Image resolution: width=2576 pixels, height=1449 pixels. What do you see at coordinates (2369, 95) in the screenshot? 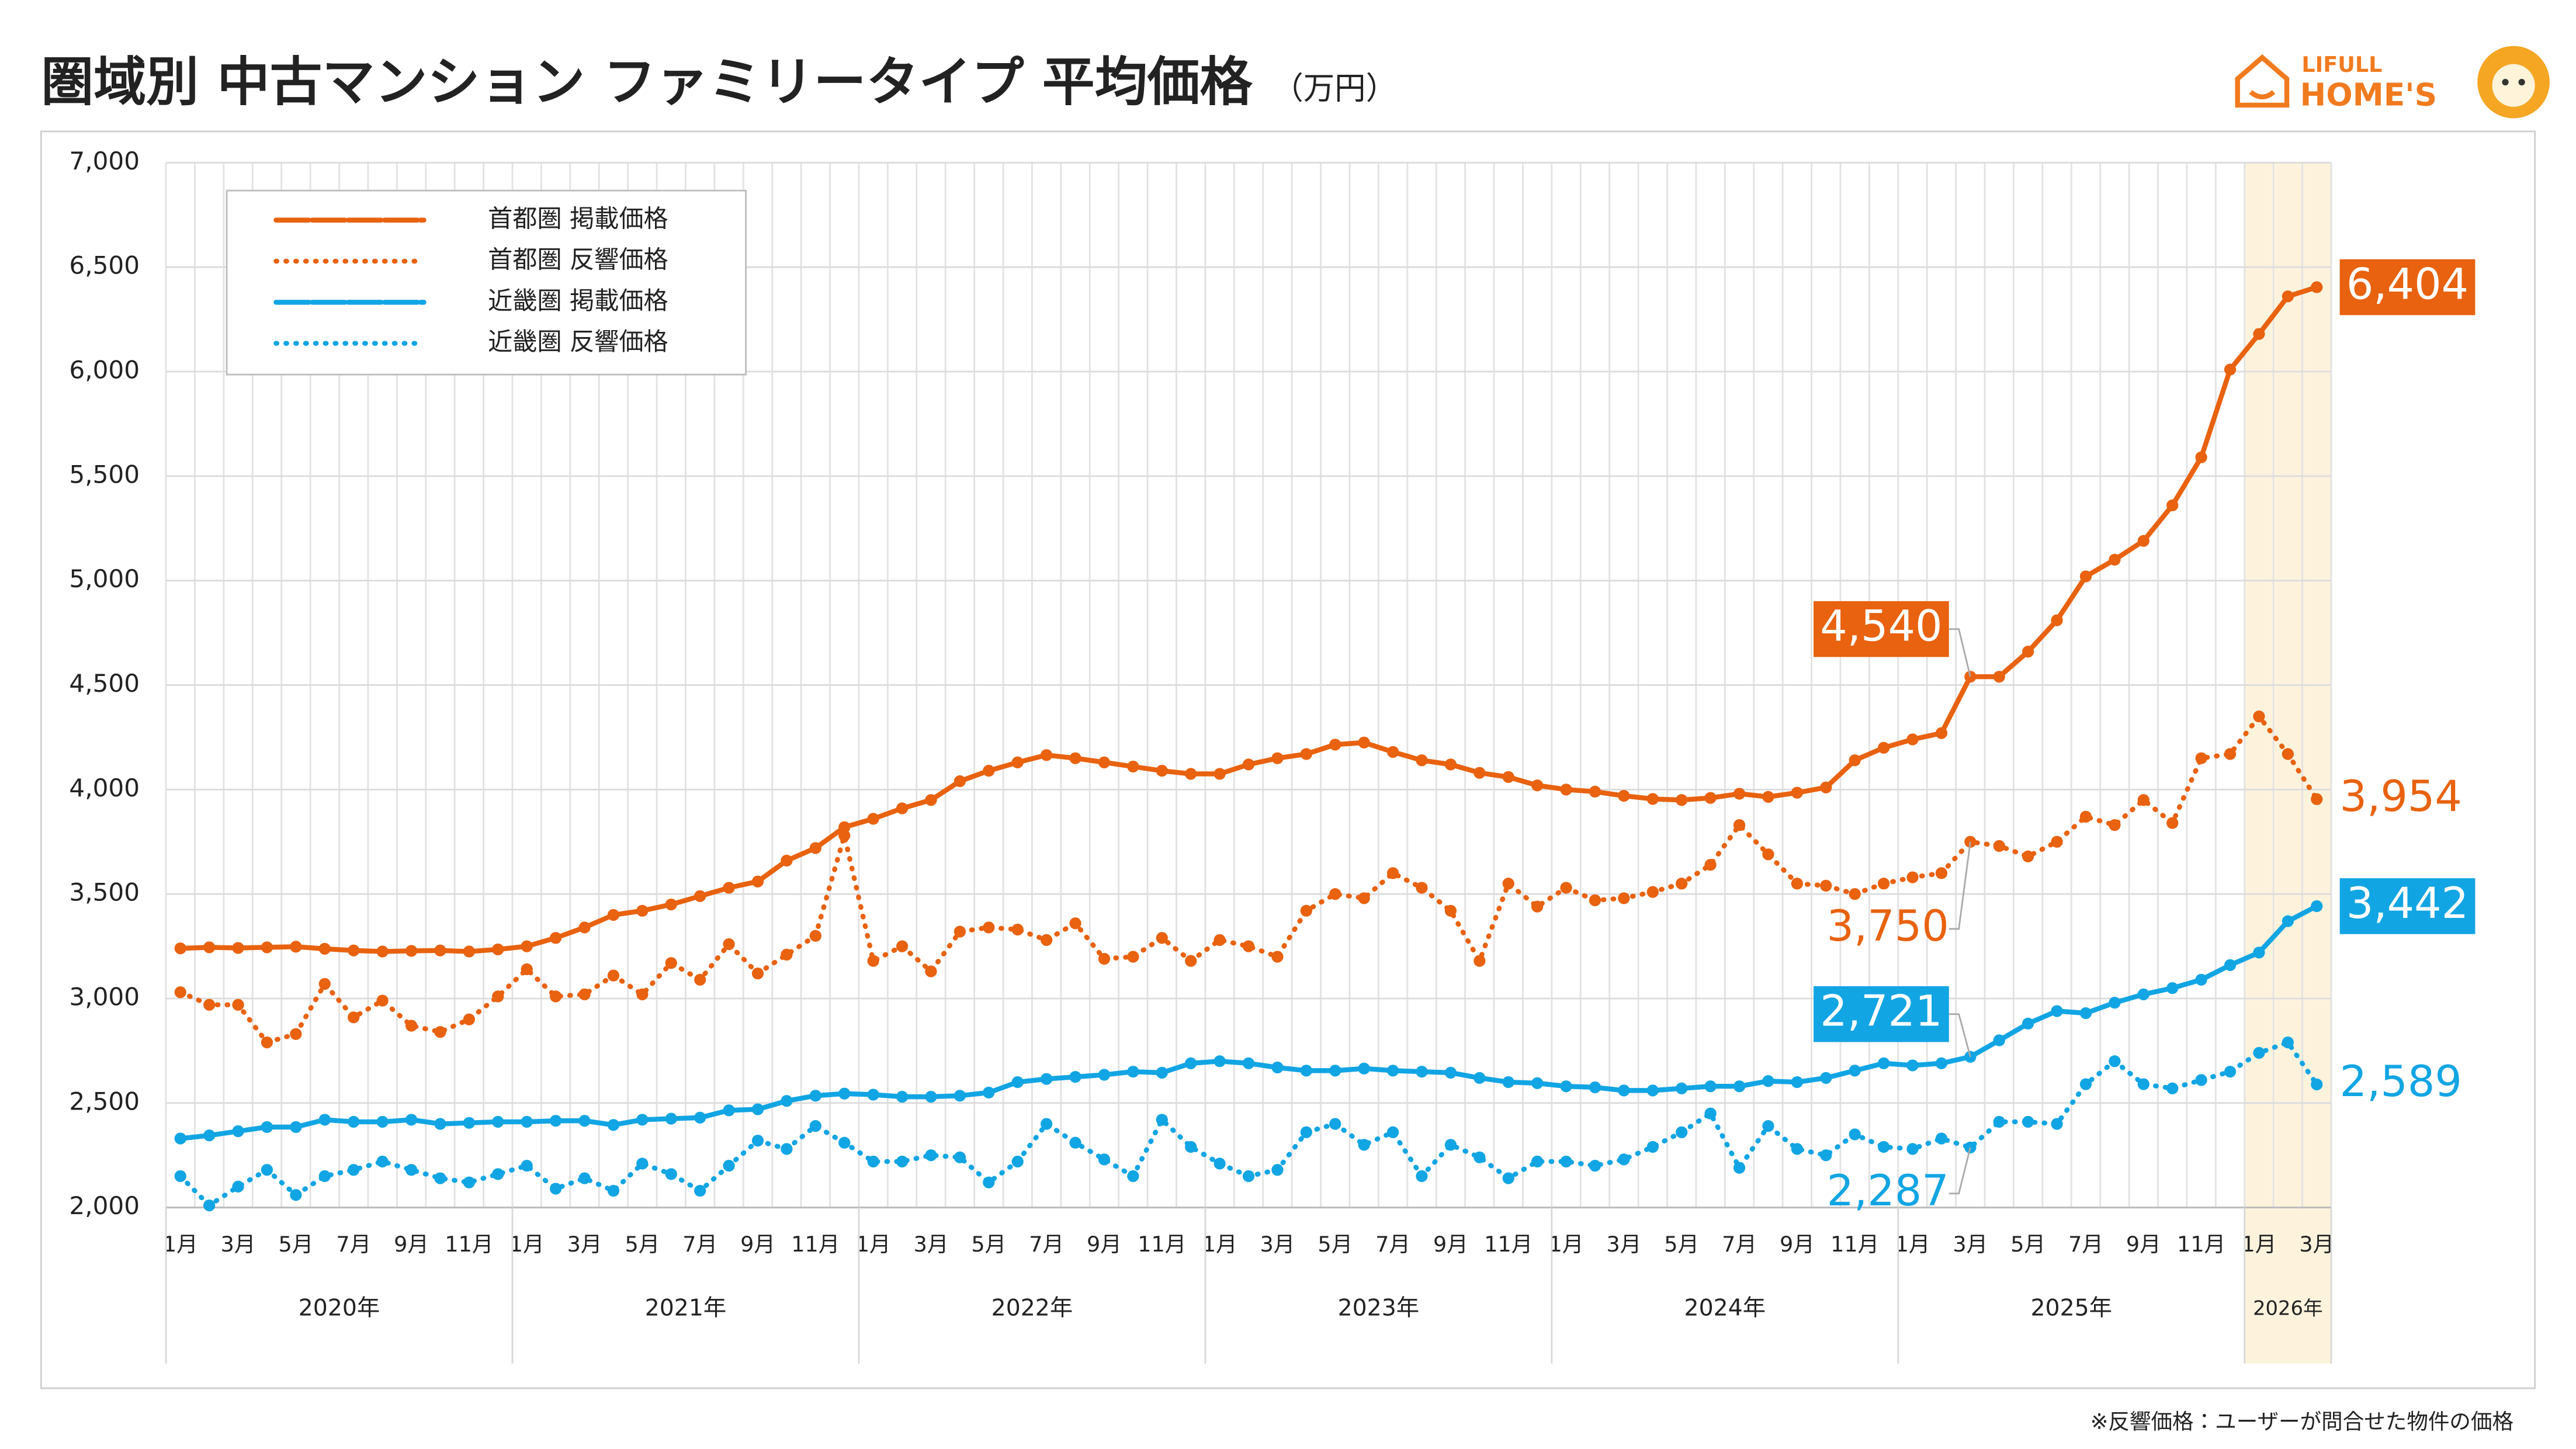
I see `logo-text: HOME'S` at bounding box center [2369, 95].